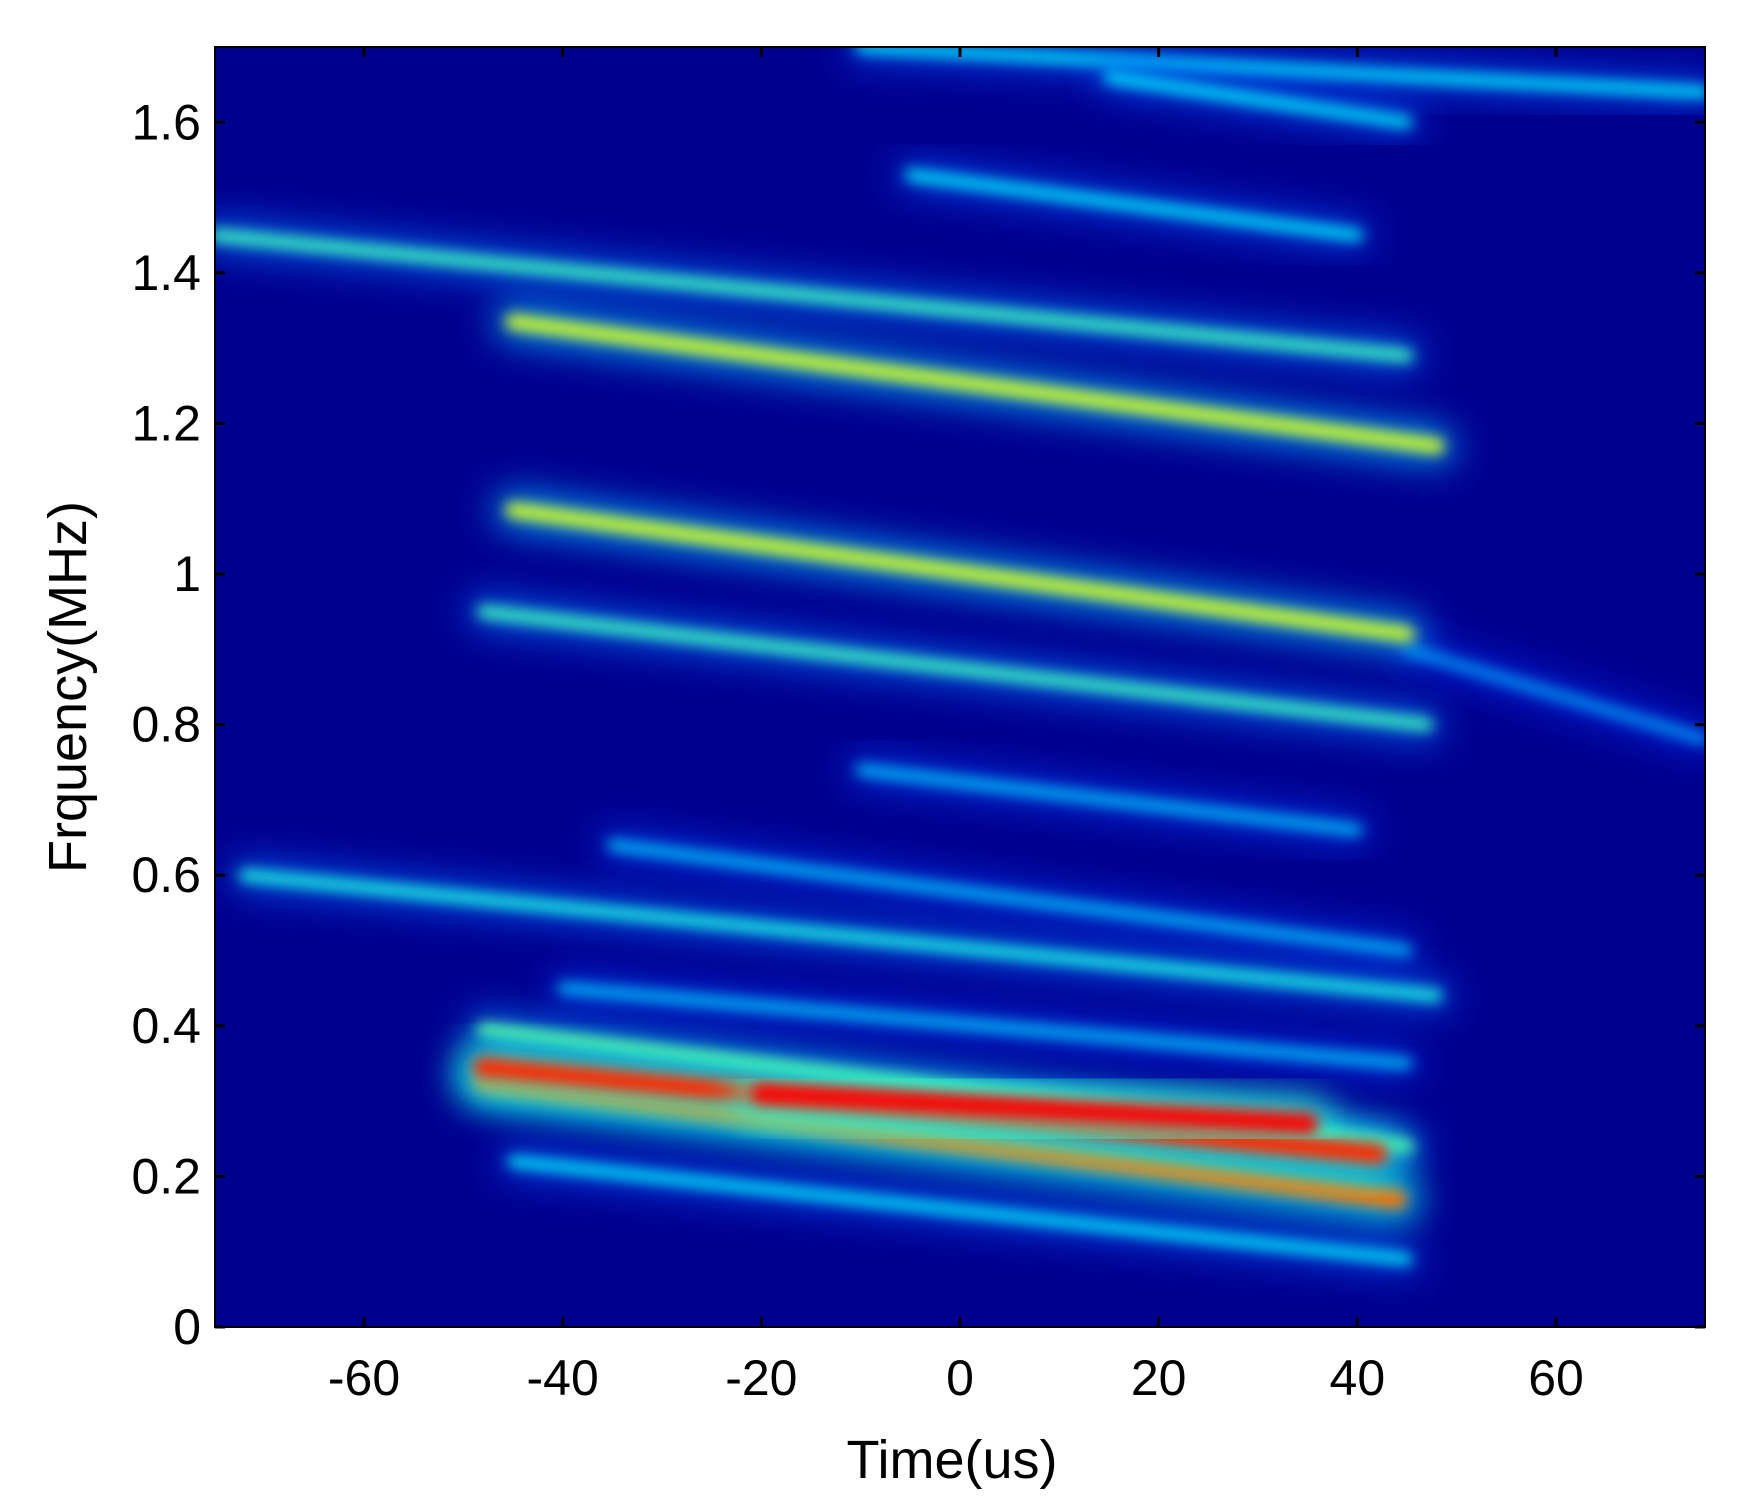  What do you see at coordinates (166, 1176) in the screenshot?
I see `y-tick-label: 0.2` at bounding box center [166, 1176].